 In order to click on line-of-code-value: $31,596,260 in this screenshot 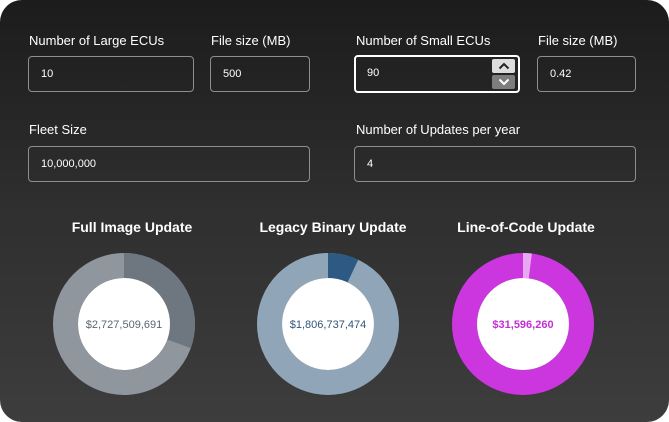, I will do `click(522, 325)`.